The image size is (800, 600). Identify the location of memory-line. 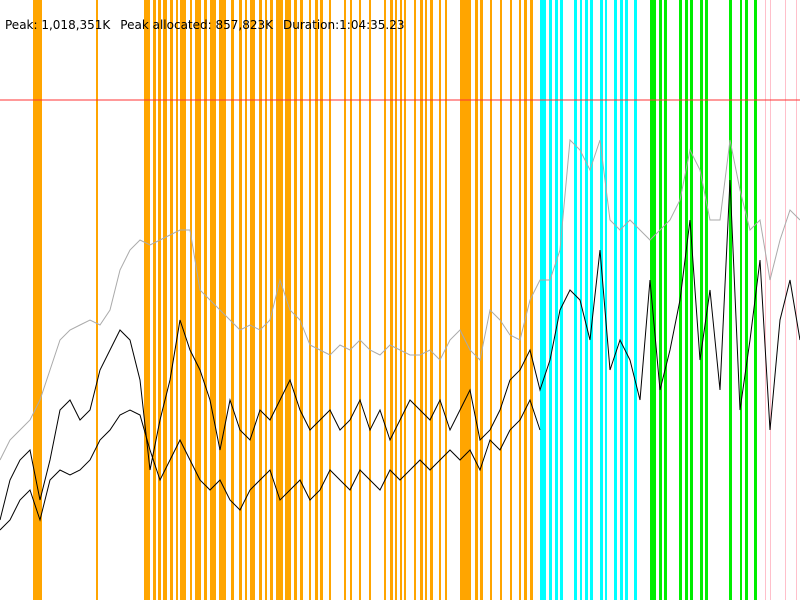
(270, 464).